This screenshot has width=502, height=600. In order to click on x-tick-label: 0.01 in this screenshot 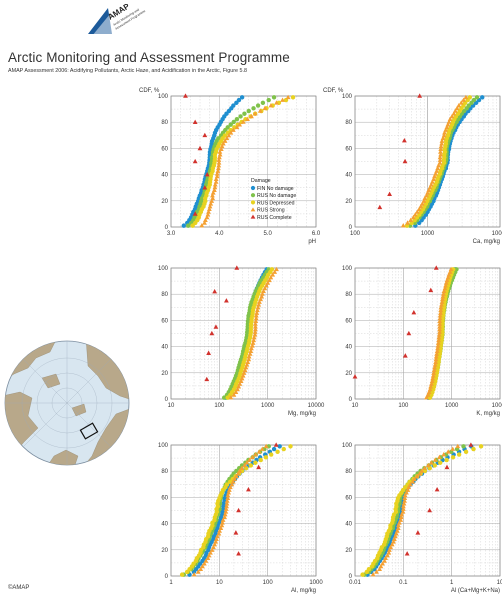, I will do `click(355, 583)`.